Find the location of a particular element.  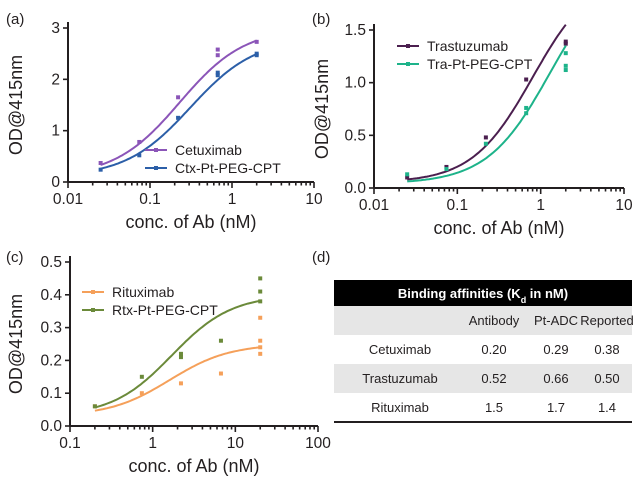

table-cell: 1.5 is located at coordinates (494, 407).